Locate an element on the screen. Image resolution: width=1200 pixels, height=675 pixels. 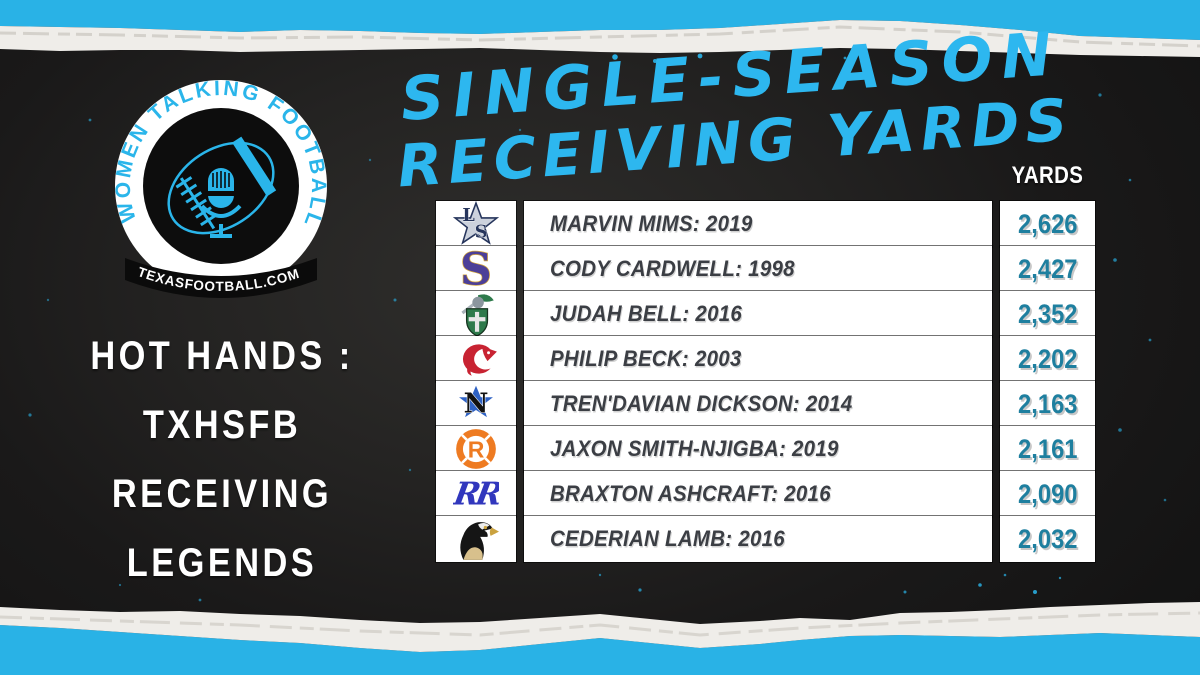
player-cell: JAXON SMITH-NJIGBA: 2019 is located at coordinates (758, 449).